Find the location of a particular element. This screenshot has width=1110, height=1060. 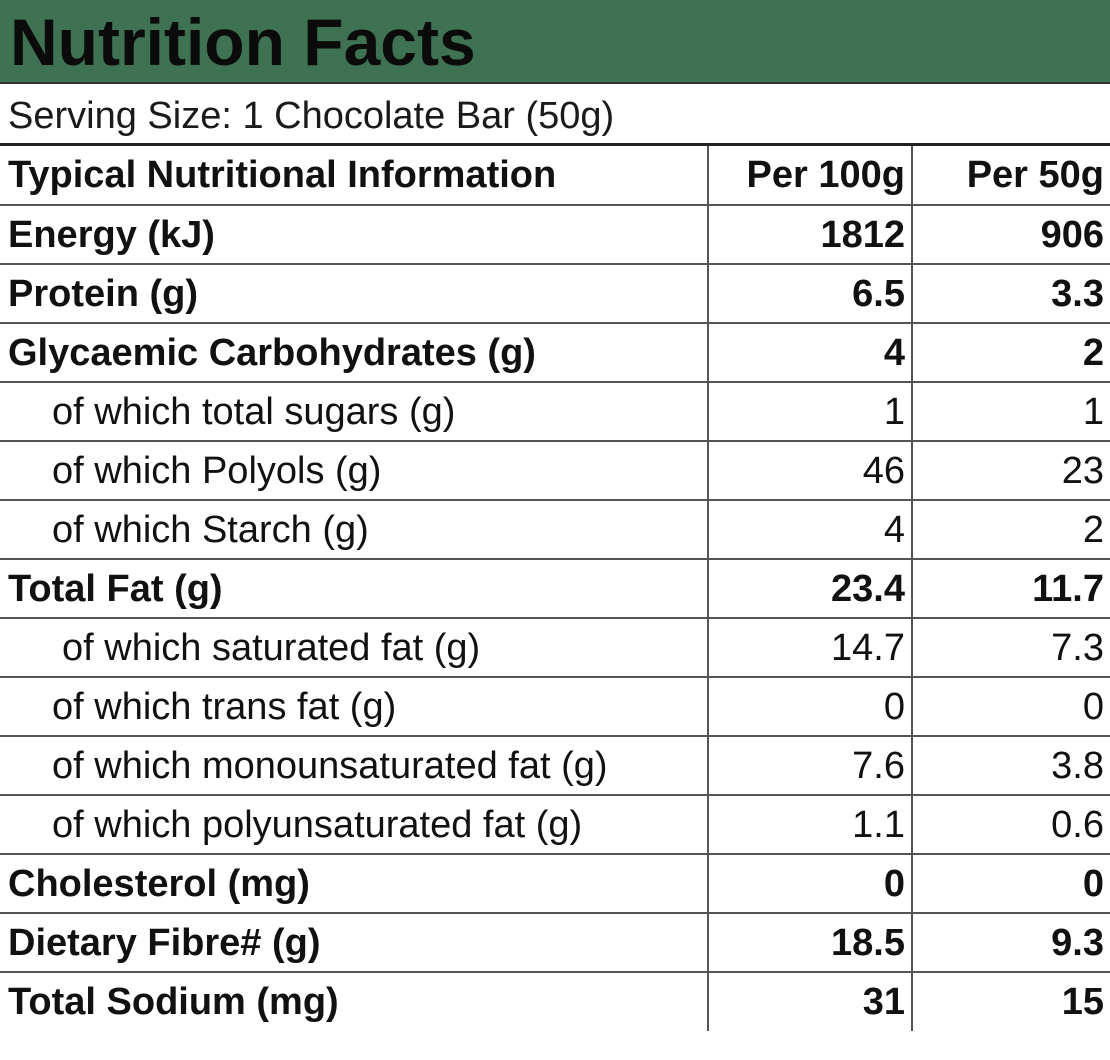

table-row: of which polyunsaturated fat (g) 1.1 0.6 is located at coordinates (555, 825).